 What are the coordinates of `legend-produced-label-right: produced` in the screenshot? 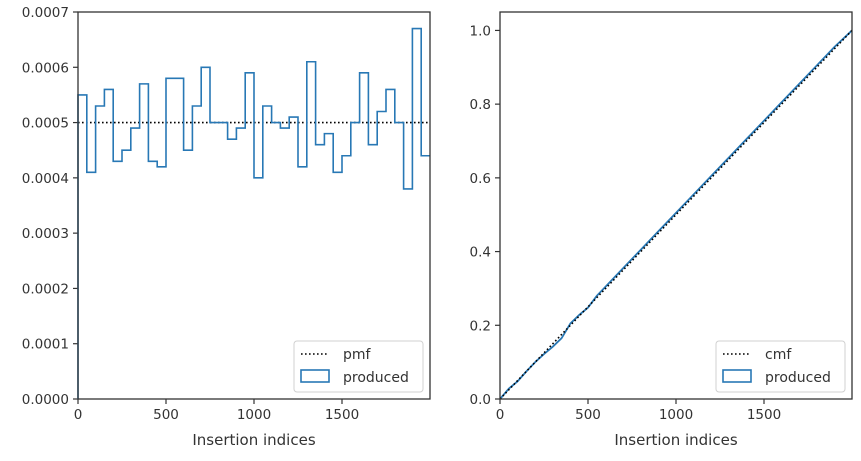 It's located at (798, 378).